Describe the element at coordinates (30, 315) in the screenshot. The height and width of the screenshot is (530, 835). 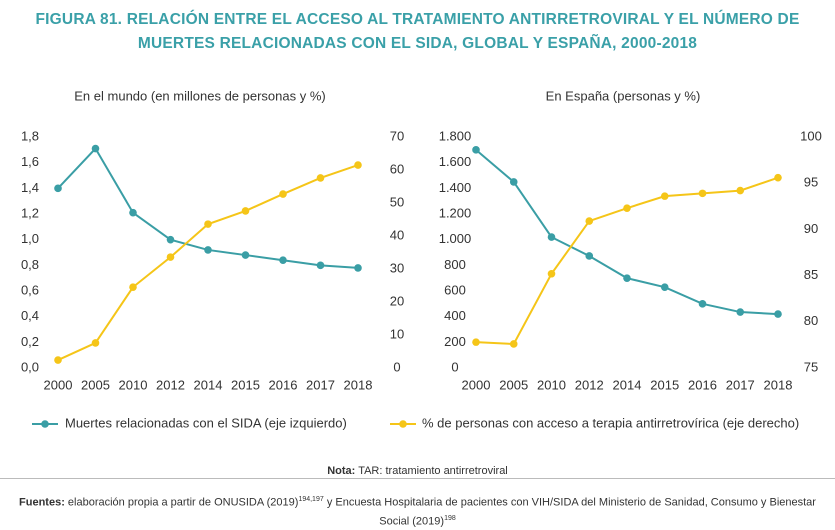
I see `y-tick-label: 0,4` at that location.